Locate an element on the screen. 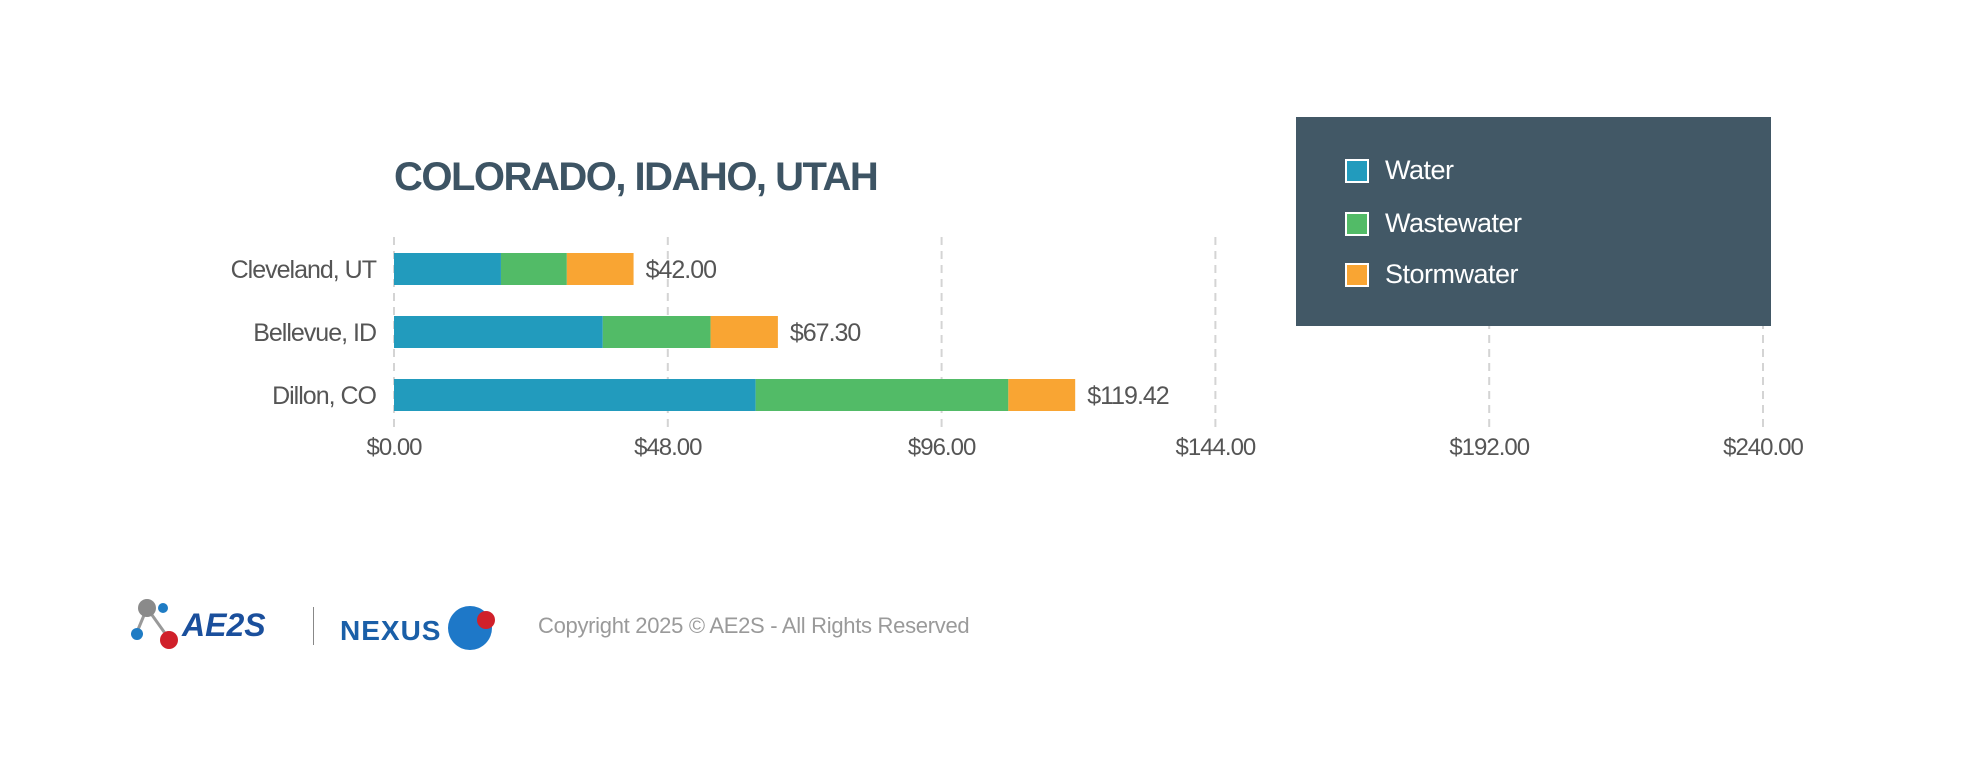  total-label: $119.42 is located at coordinates (1128, 396).